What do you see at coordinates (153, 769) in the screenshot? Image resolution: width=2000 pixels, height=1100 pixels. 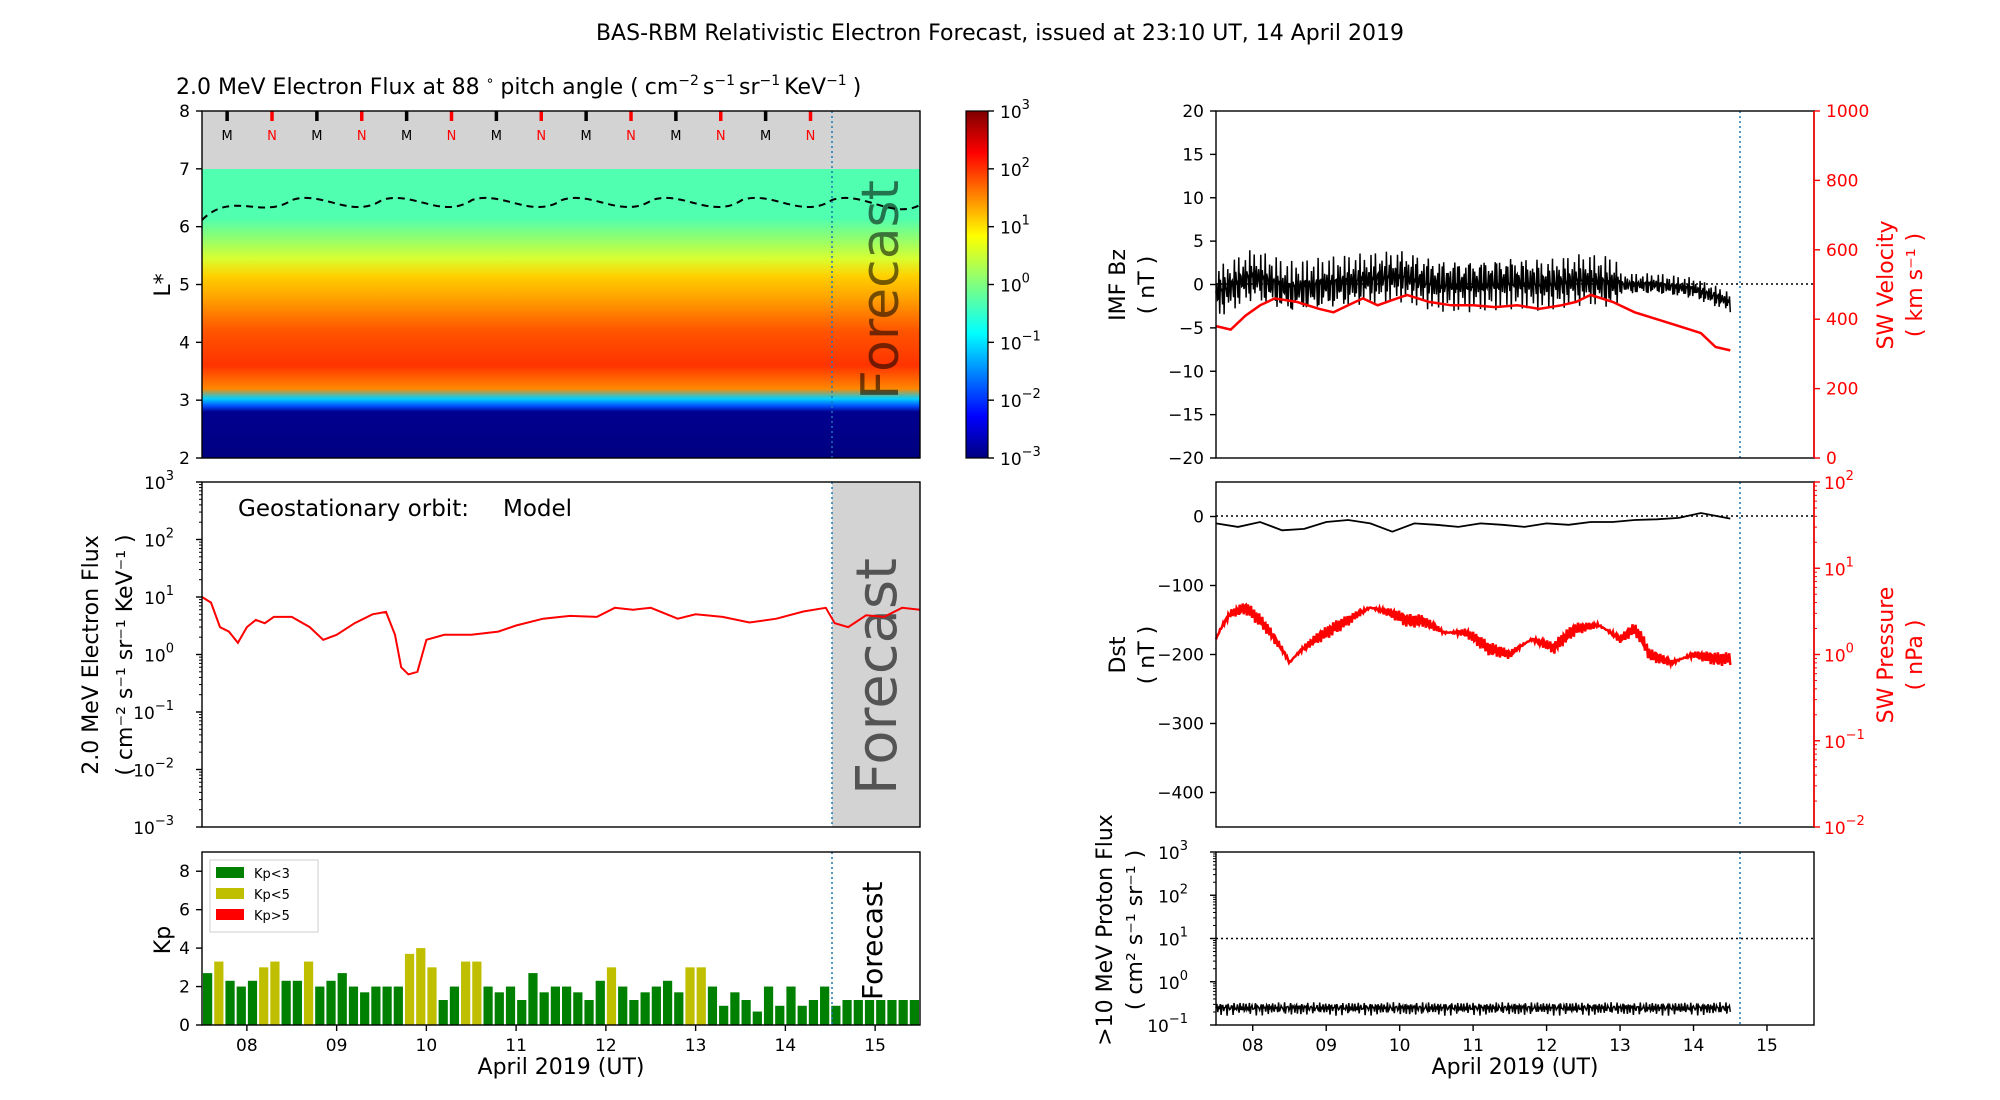 I see `geo-flux-ytick-tick-label: 10⁻²` at bounding box center [153, 769].